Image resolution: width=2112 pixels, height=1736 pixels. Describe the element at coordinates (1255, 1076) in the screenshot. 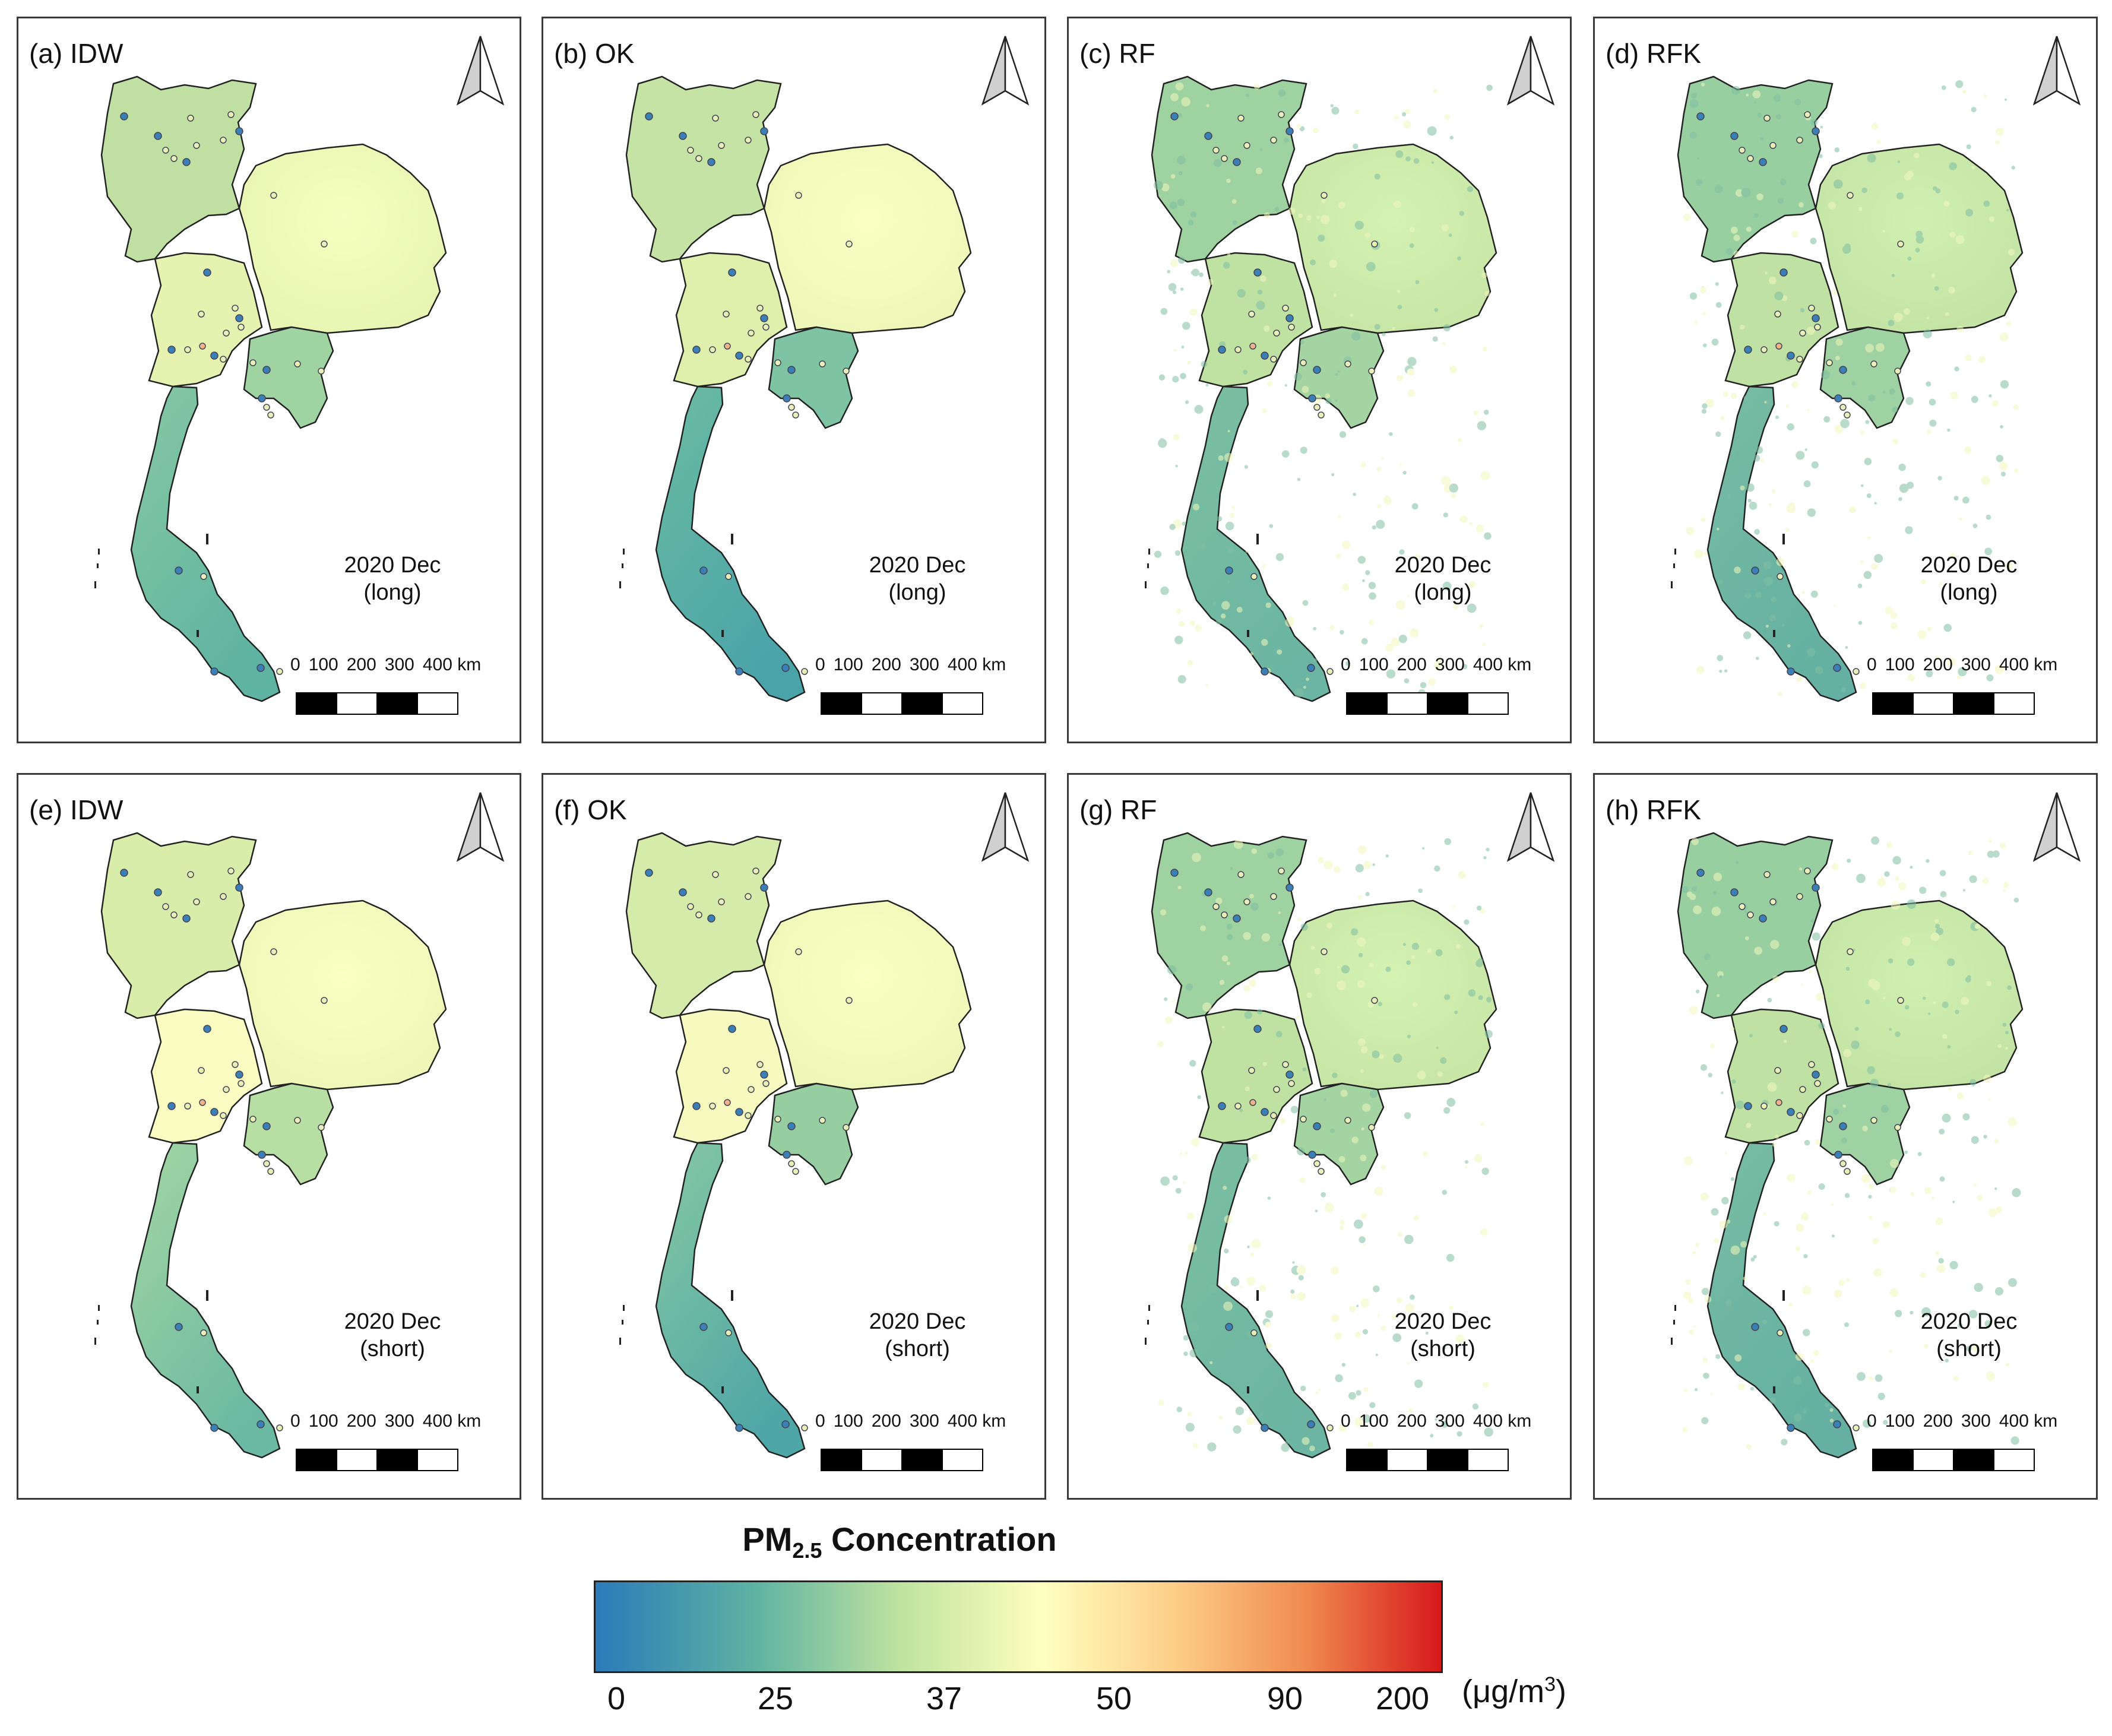

I see `region-central` at that location.